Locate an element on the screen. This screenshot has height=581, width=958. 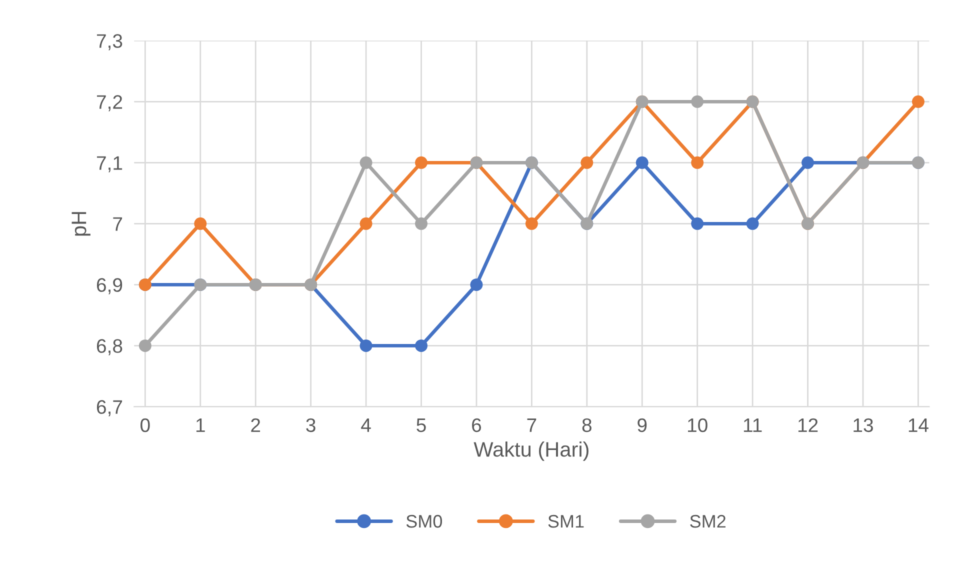
x-tick-label: 3 is located at coordinates (311, 425).